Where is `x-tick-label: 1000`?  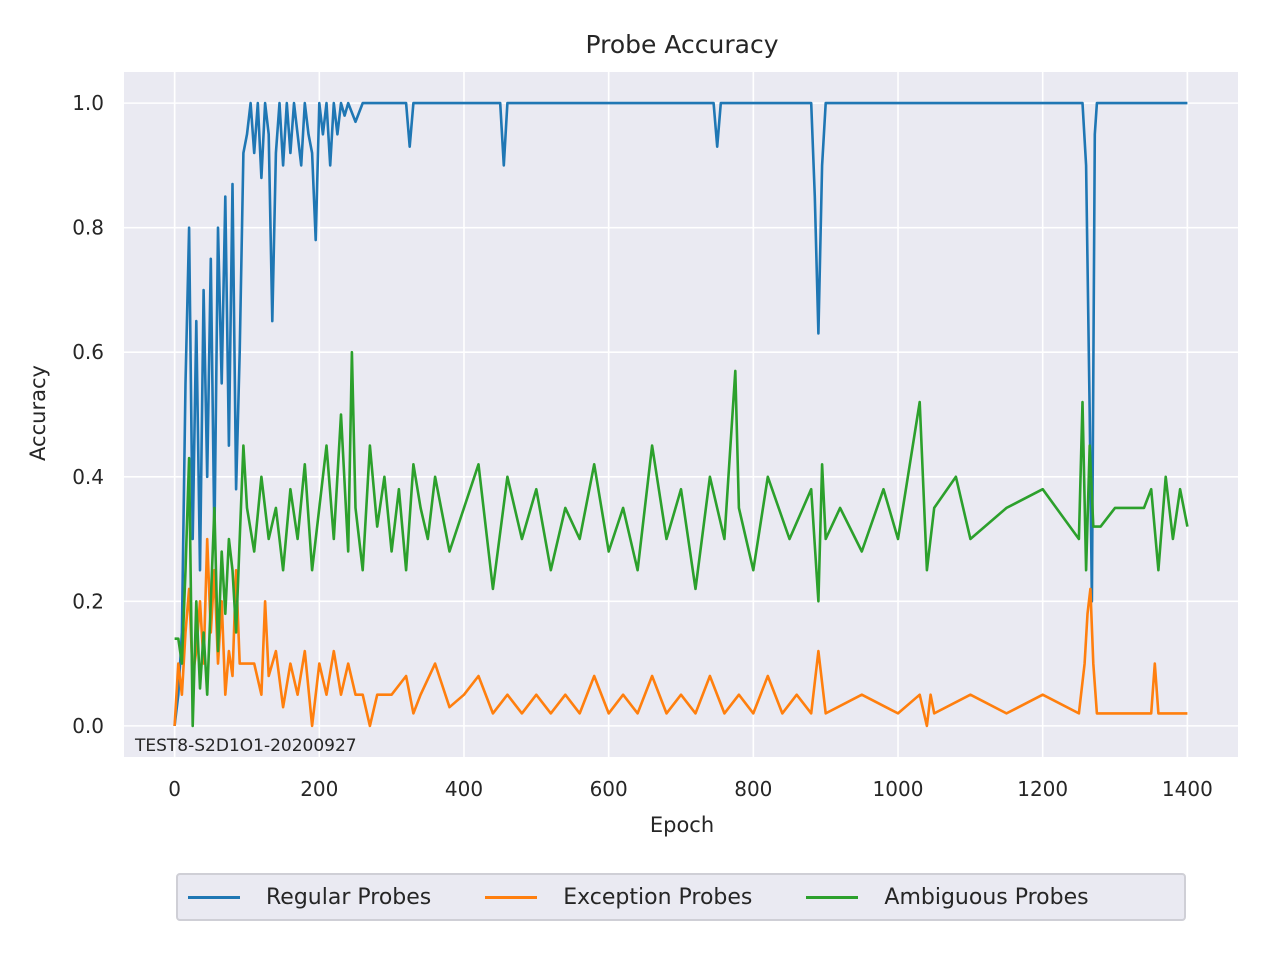
x-tick-label: 1000 is located at coordinates (898, 789).